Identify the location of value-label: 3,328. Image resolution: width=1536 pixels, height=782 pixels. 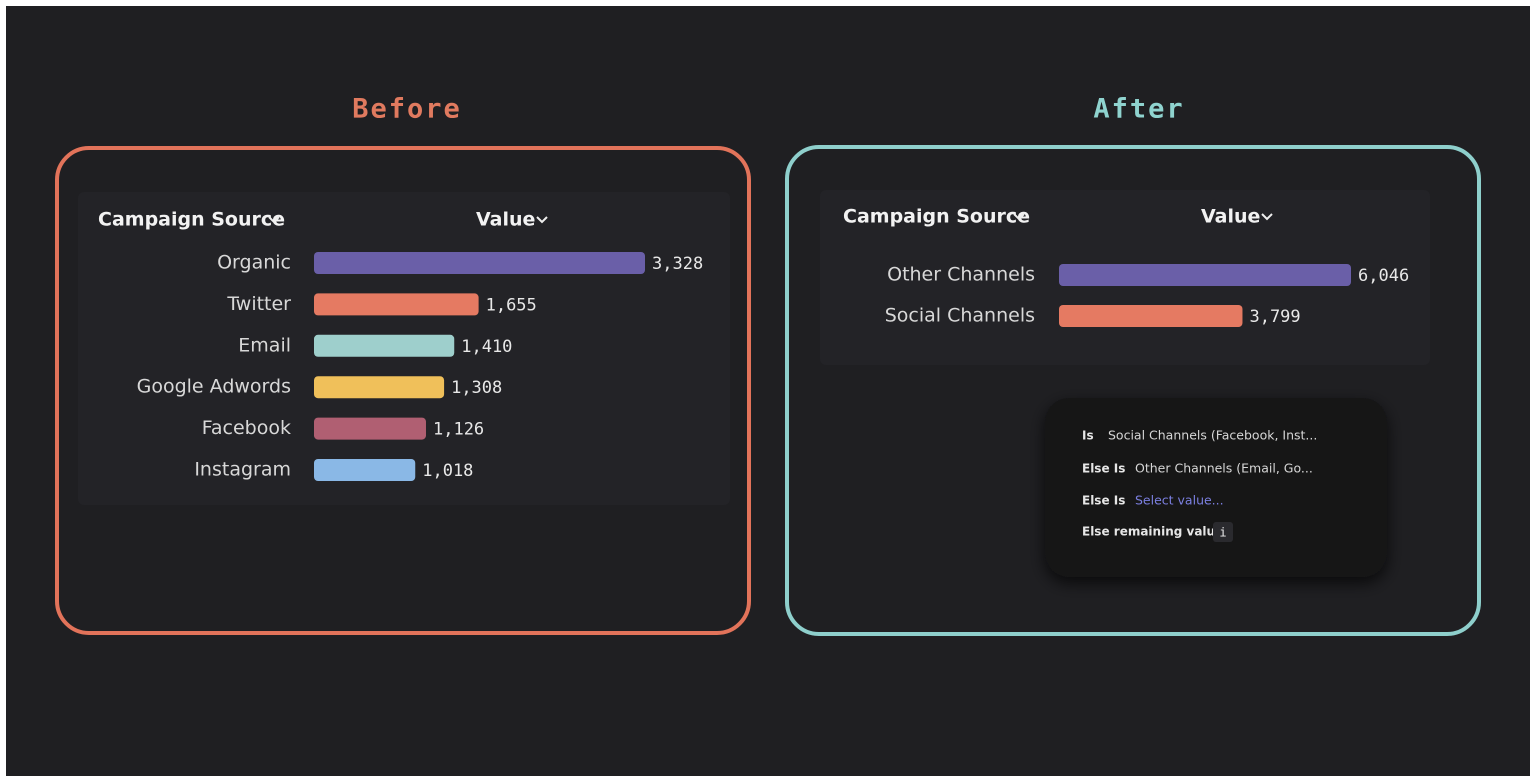
(677, 264).